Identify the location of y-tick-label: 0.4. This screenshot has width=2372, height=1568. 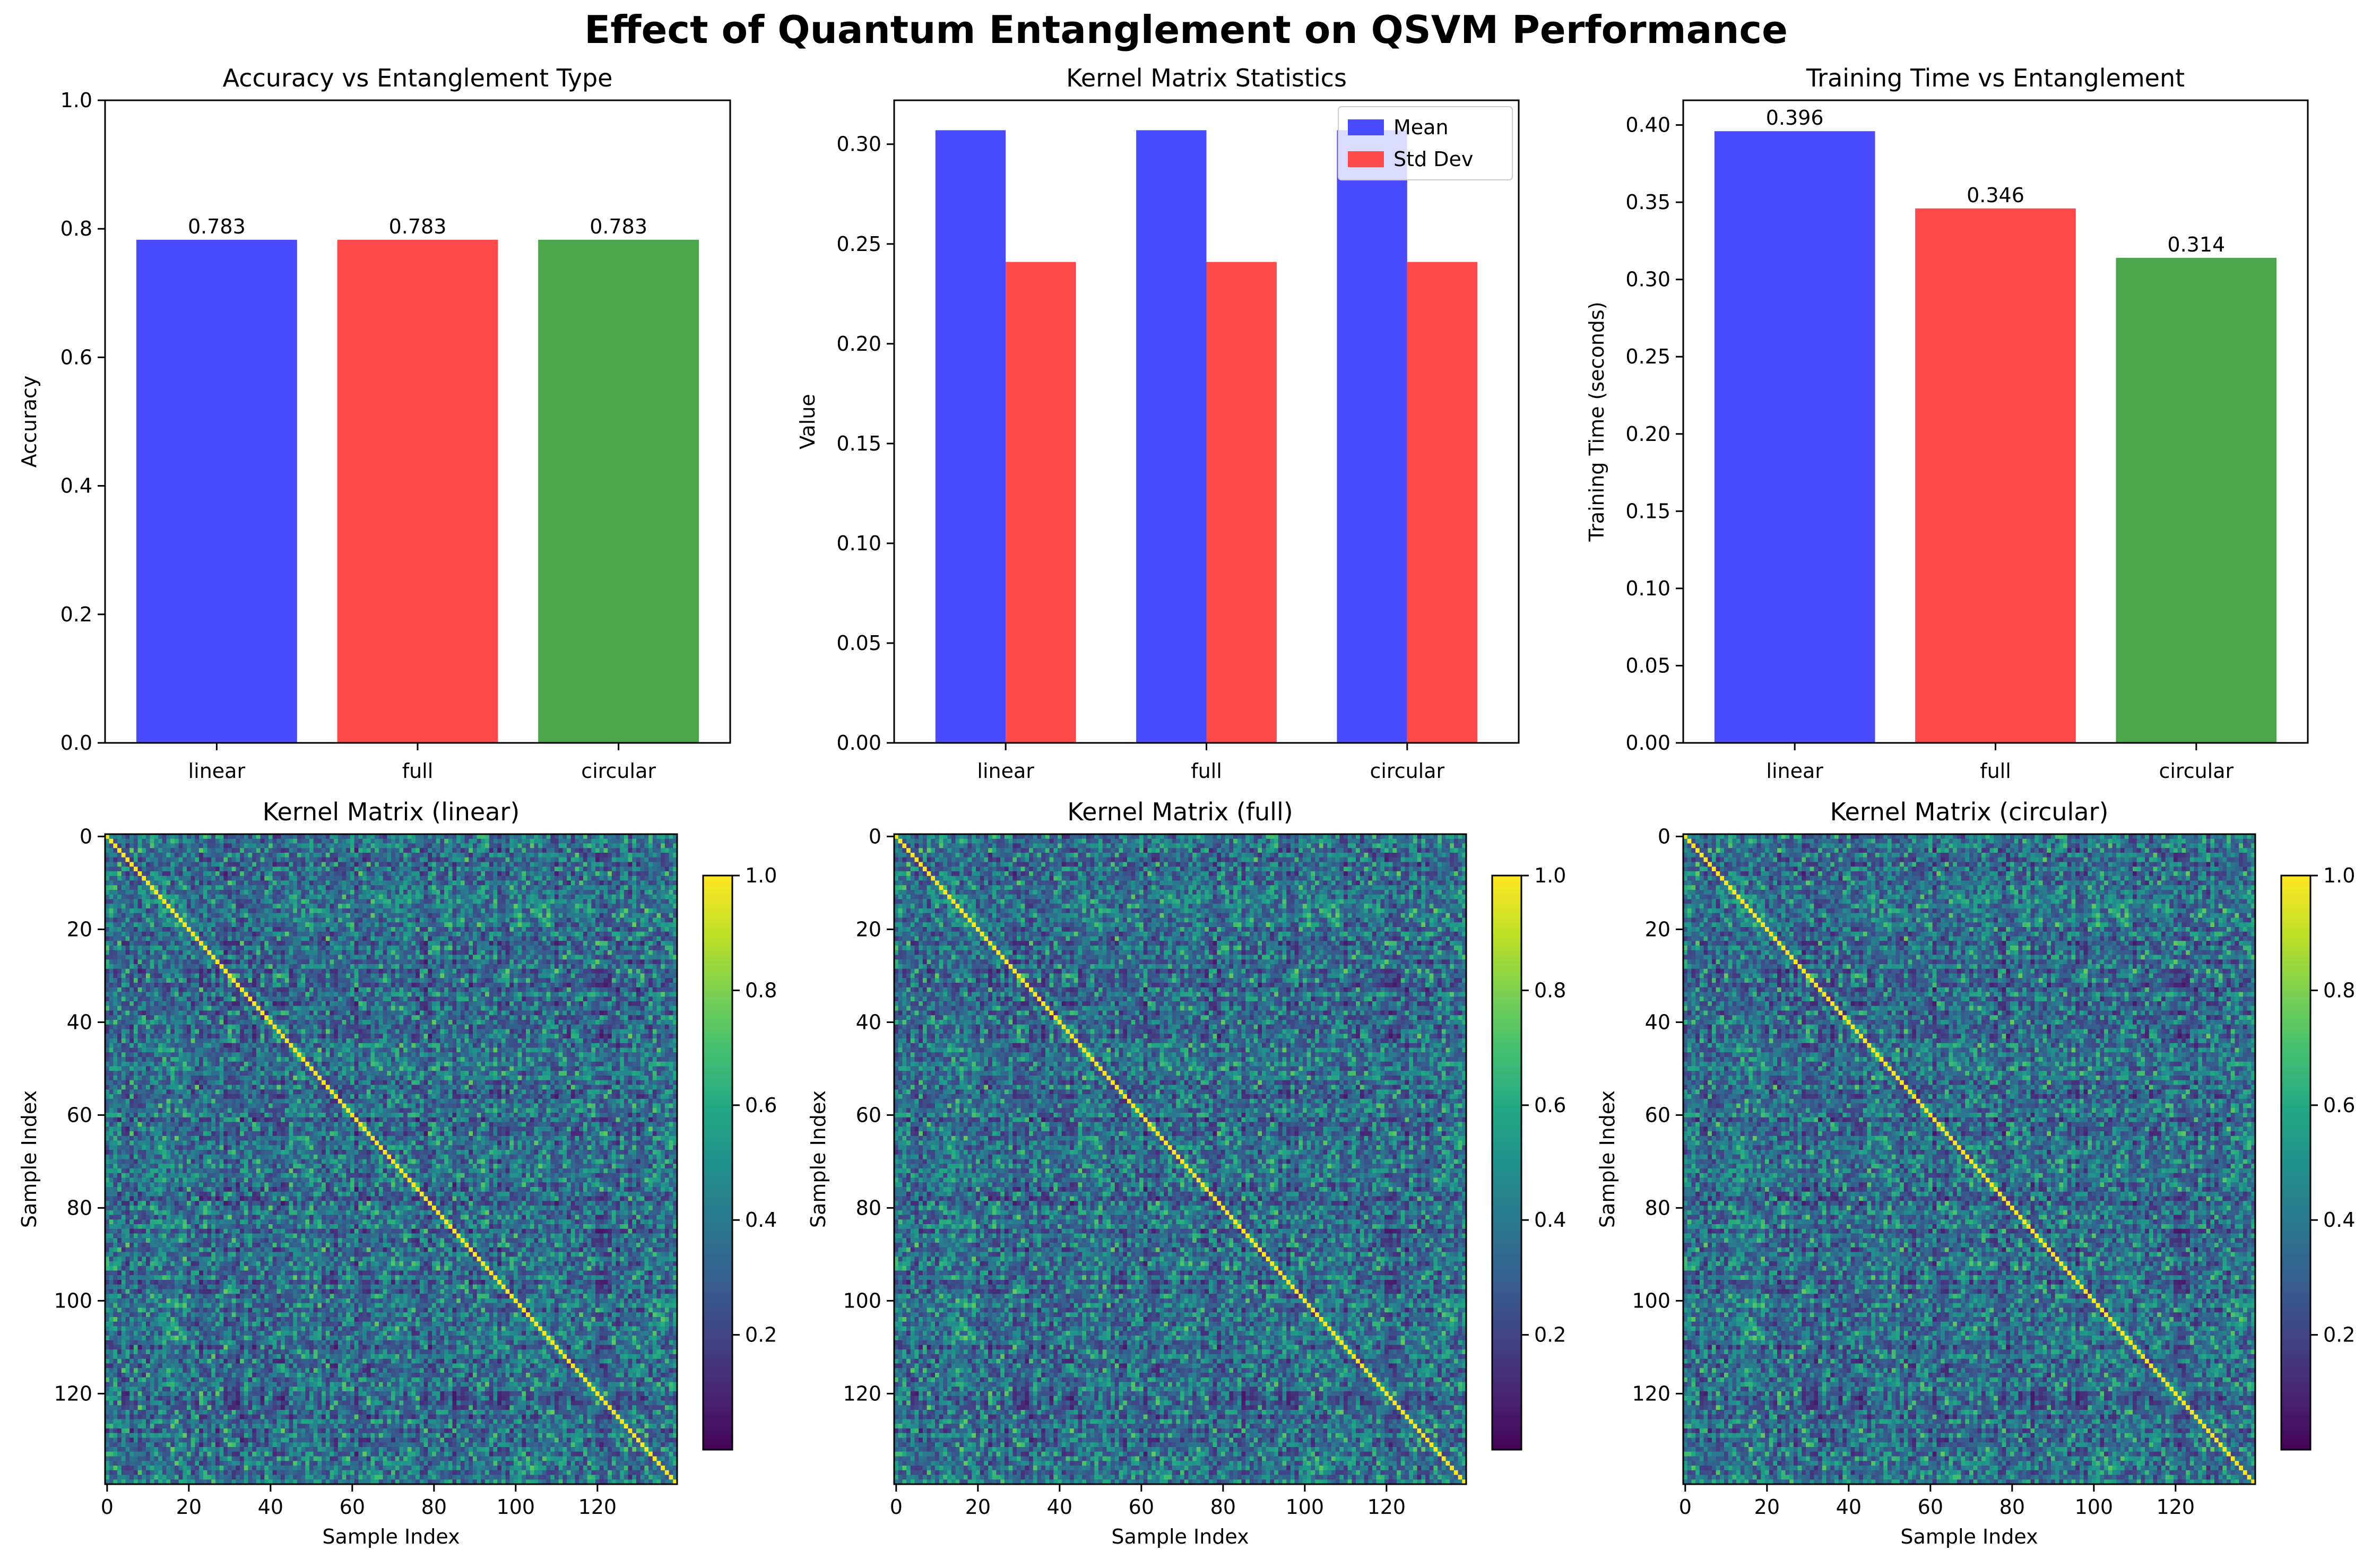
(76, 486).